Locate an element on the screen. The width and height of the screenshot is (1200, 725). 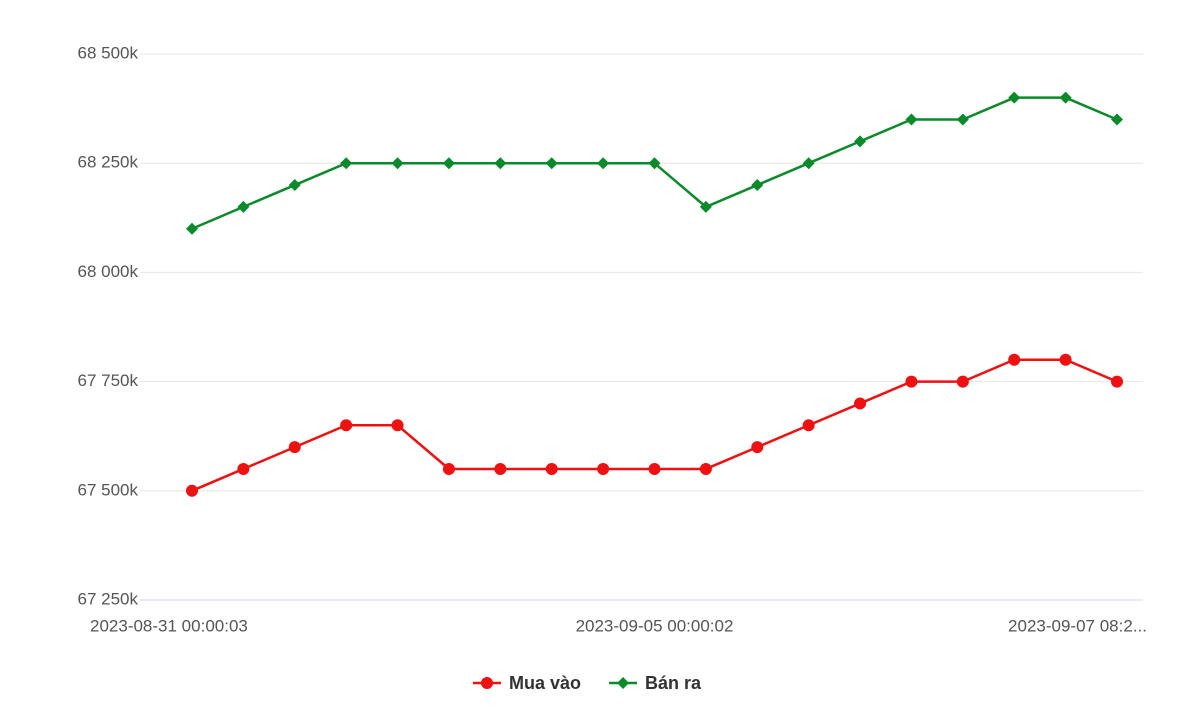
legend-label: Bán ra is located at coordinates (673, 683).